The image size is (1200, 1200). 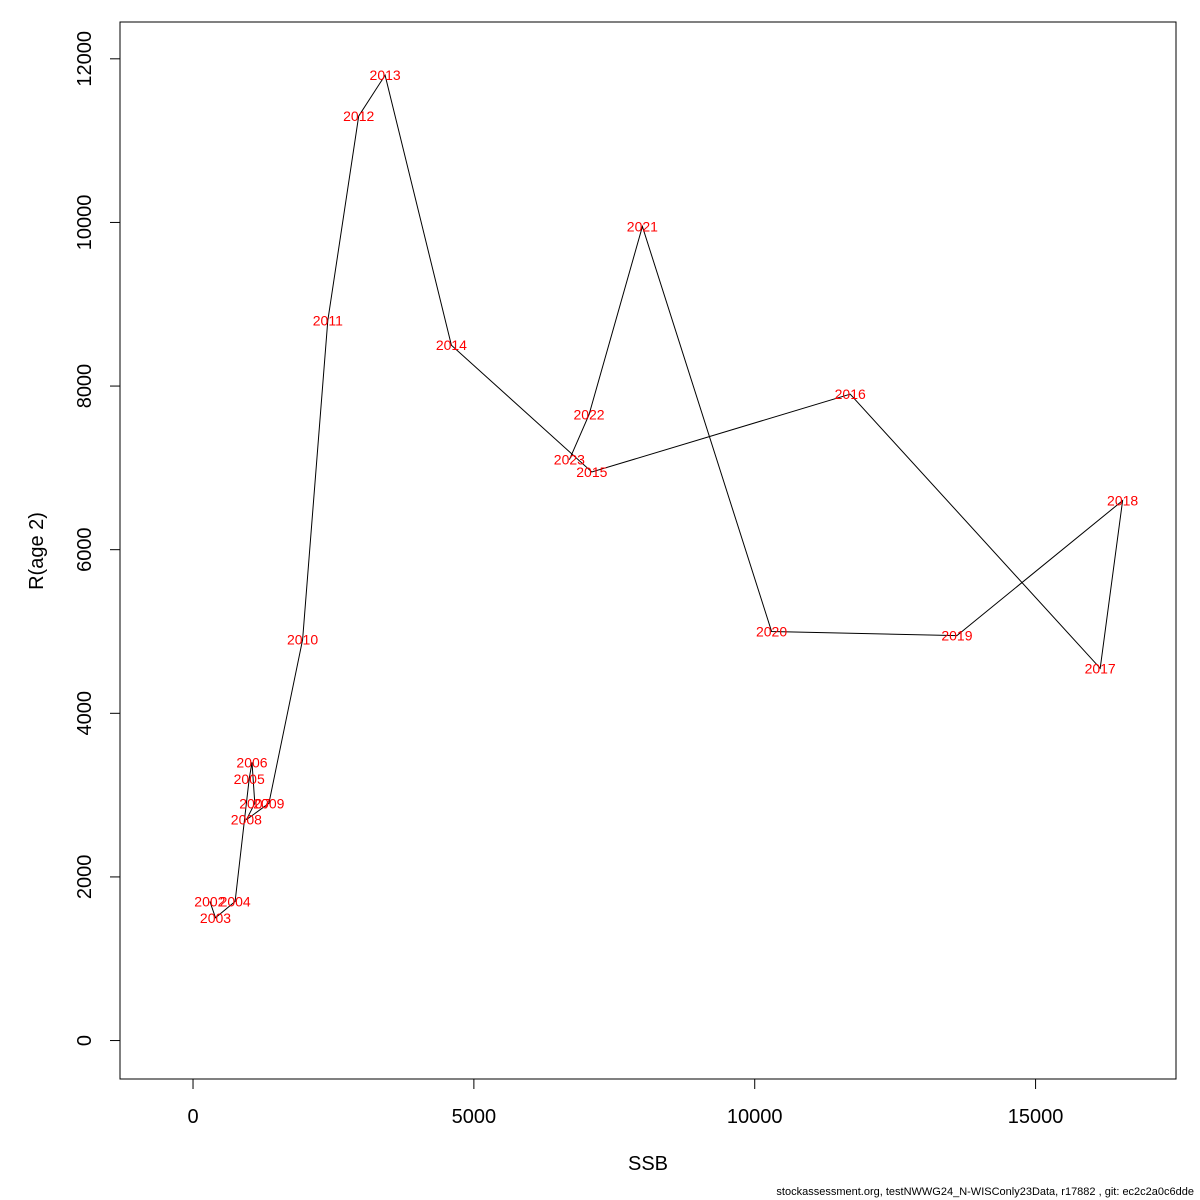 I want to click on point-label-2023: 2023, so click(x=569, y=460).